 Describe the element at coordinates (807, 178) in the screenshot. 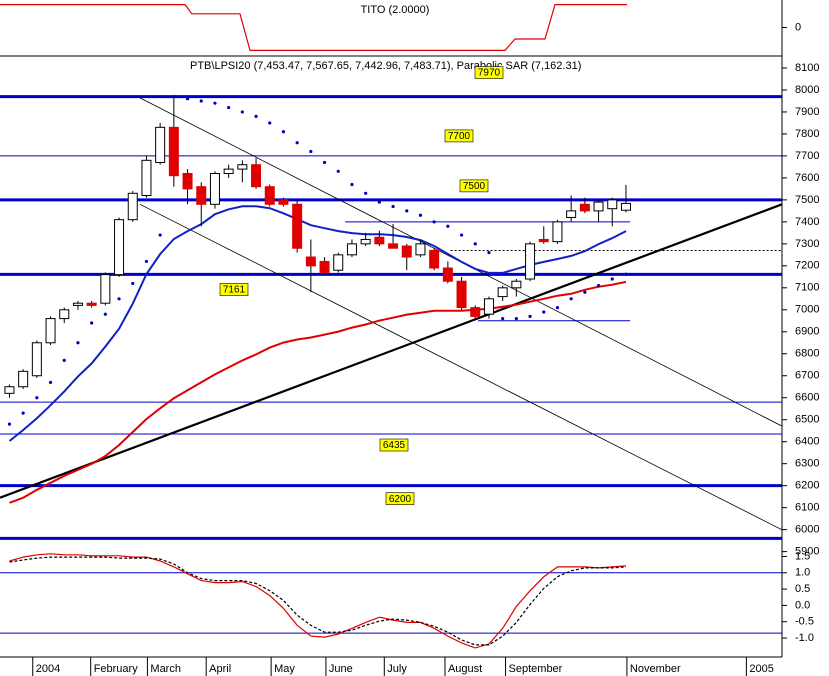

I see `y-tick-label: 7600` at that location.